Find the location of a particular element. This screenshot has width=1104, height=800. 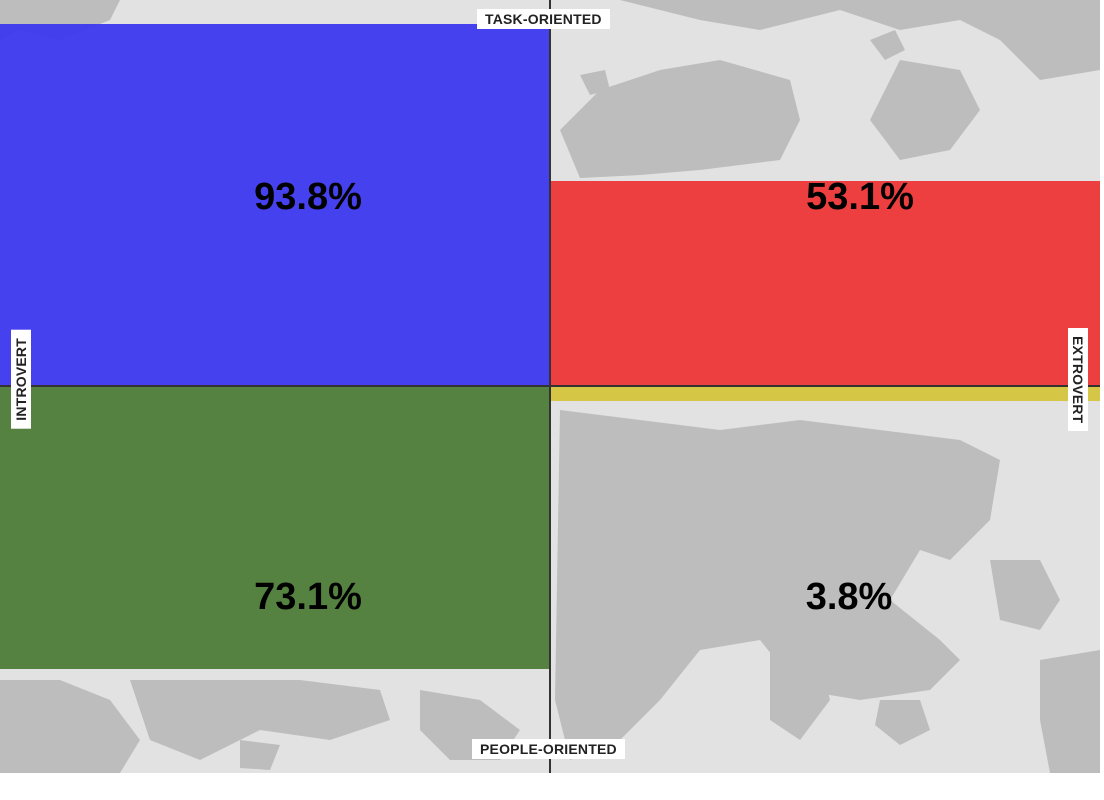

quadrant-value-top-left: 93.8% is located at coordinates (308, 197).